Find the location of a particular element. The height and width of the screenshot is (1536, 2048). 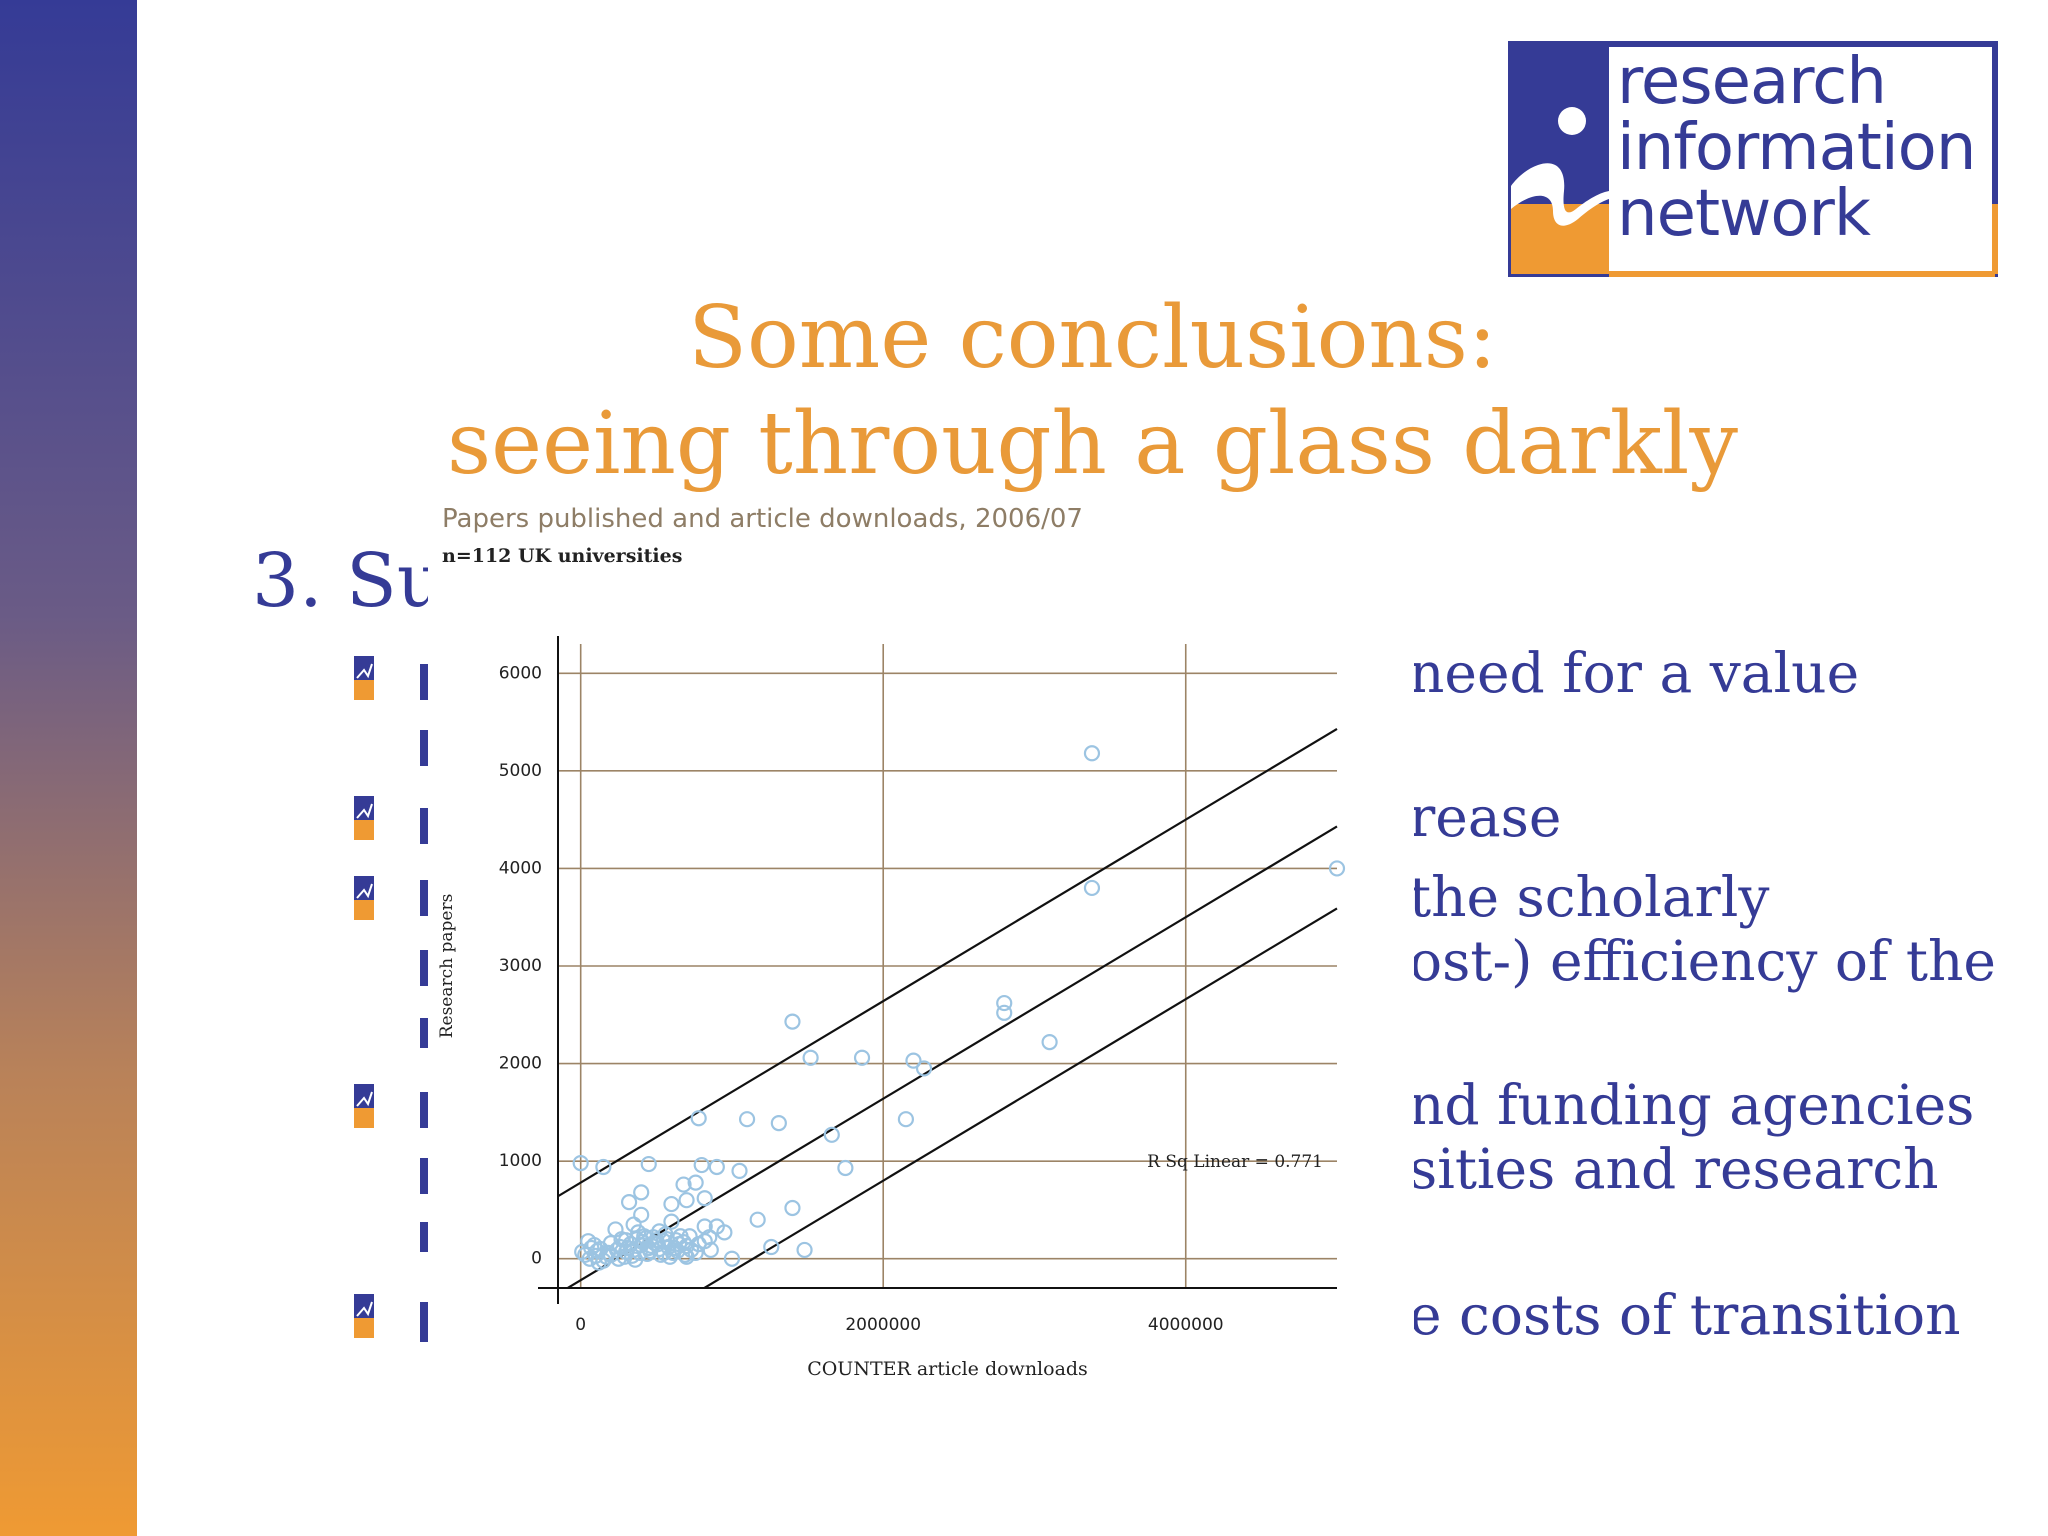

y-tick-label: 4000 is located at coordinates (520, 868).